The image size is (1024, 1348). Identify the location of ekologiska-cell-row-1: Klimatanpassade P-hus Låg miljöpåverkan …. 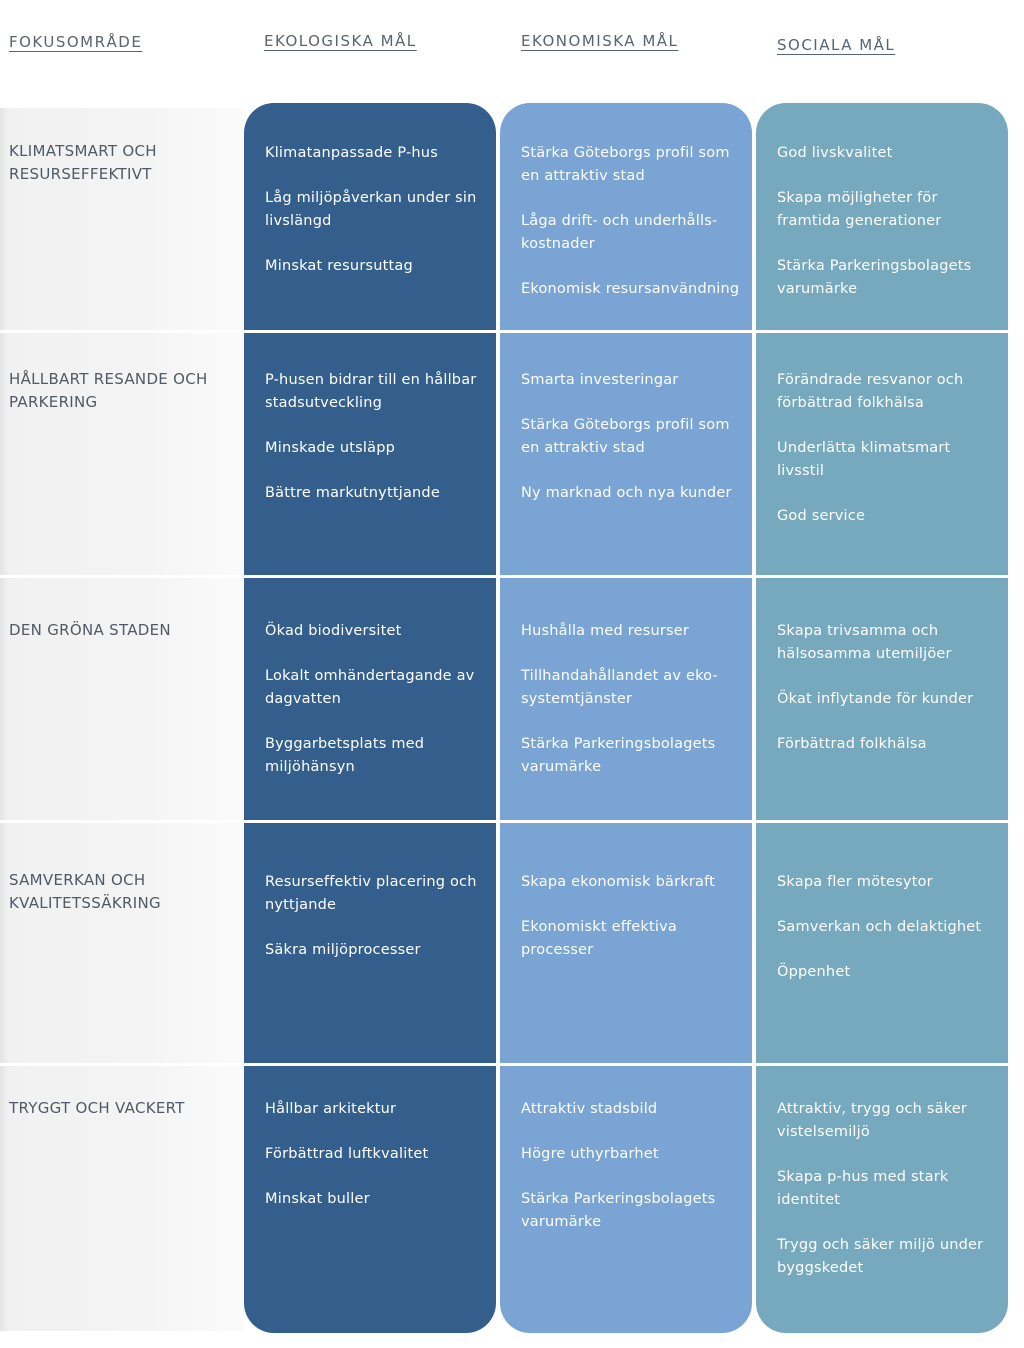
(376, 221).